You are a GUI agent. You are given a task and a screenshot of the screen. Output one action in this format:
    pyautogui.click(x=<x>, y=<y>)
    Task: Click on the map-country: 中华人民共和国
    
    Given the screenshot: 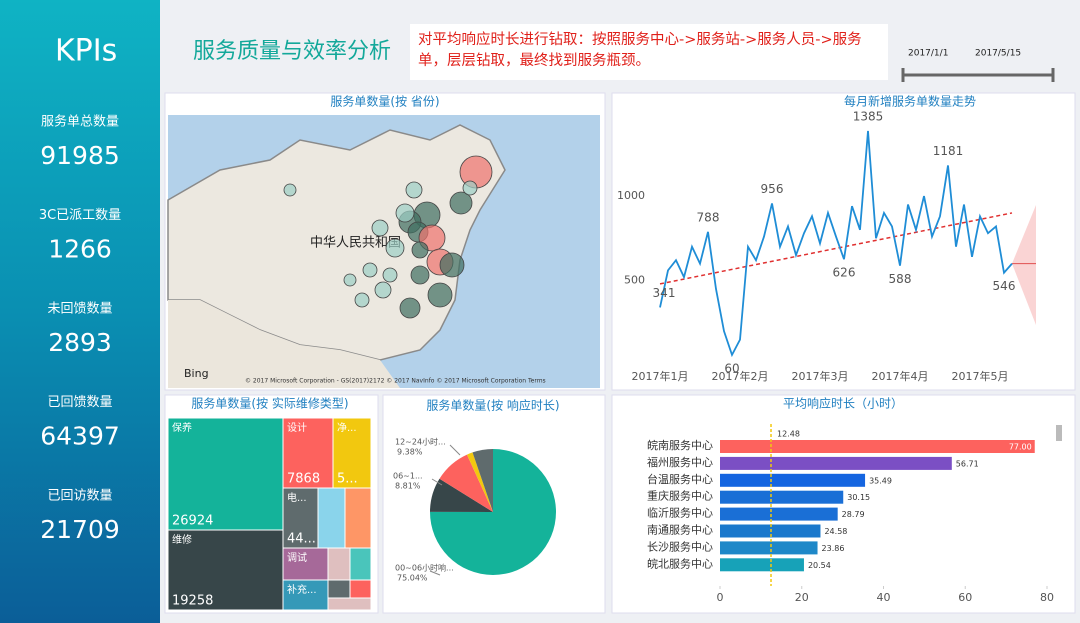 What is the action you would take?
    pyautogui.click(x=355, y=243)
    